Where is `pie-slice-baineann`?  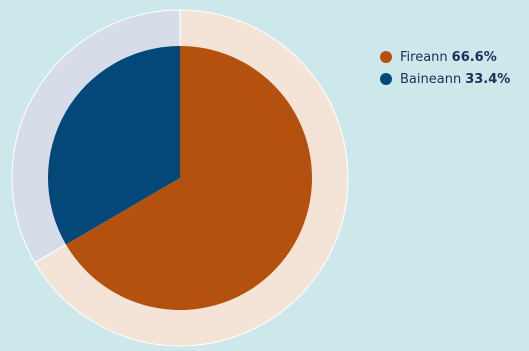 pie-slice-baineann is located at coordinates (114, 145).